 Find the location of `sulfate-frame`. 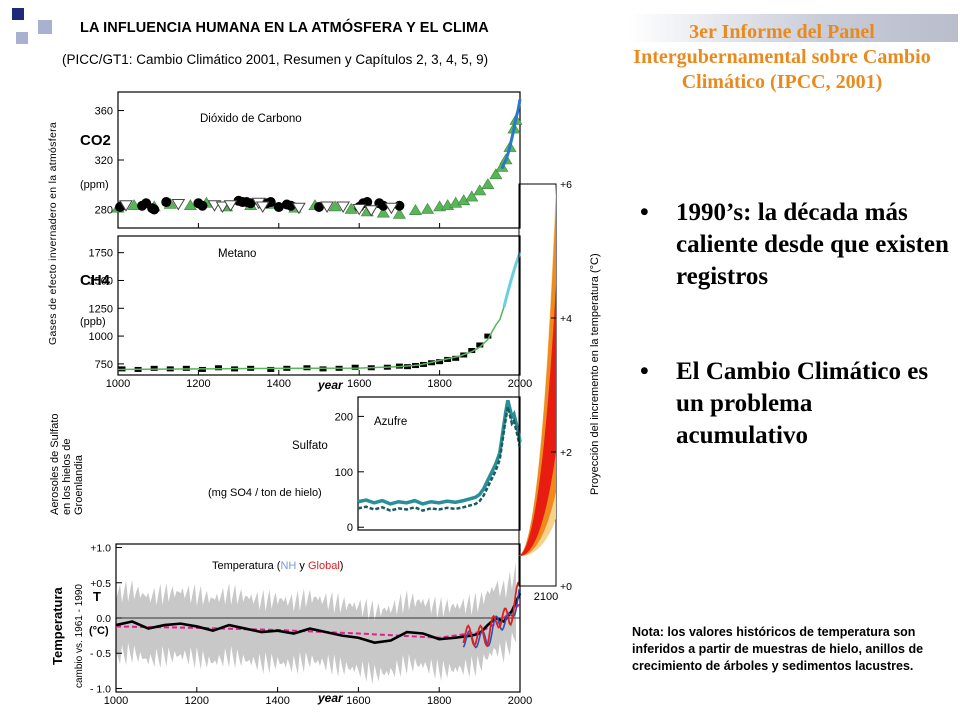

sulfate-frame is located at coordinates (439, 463).